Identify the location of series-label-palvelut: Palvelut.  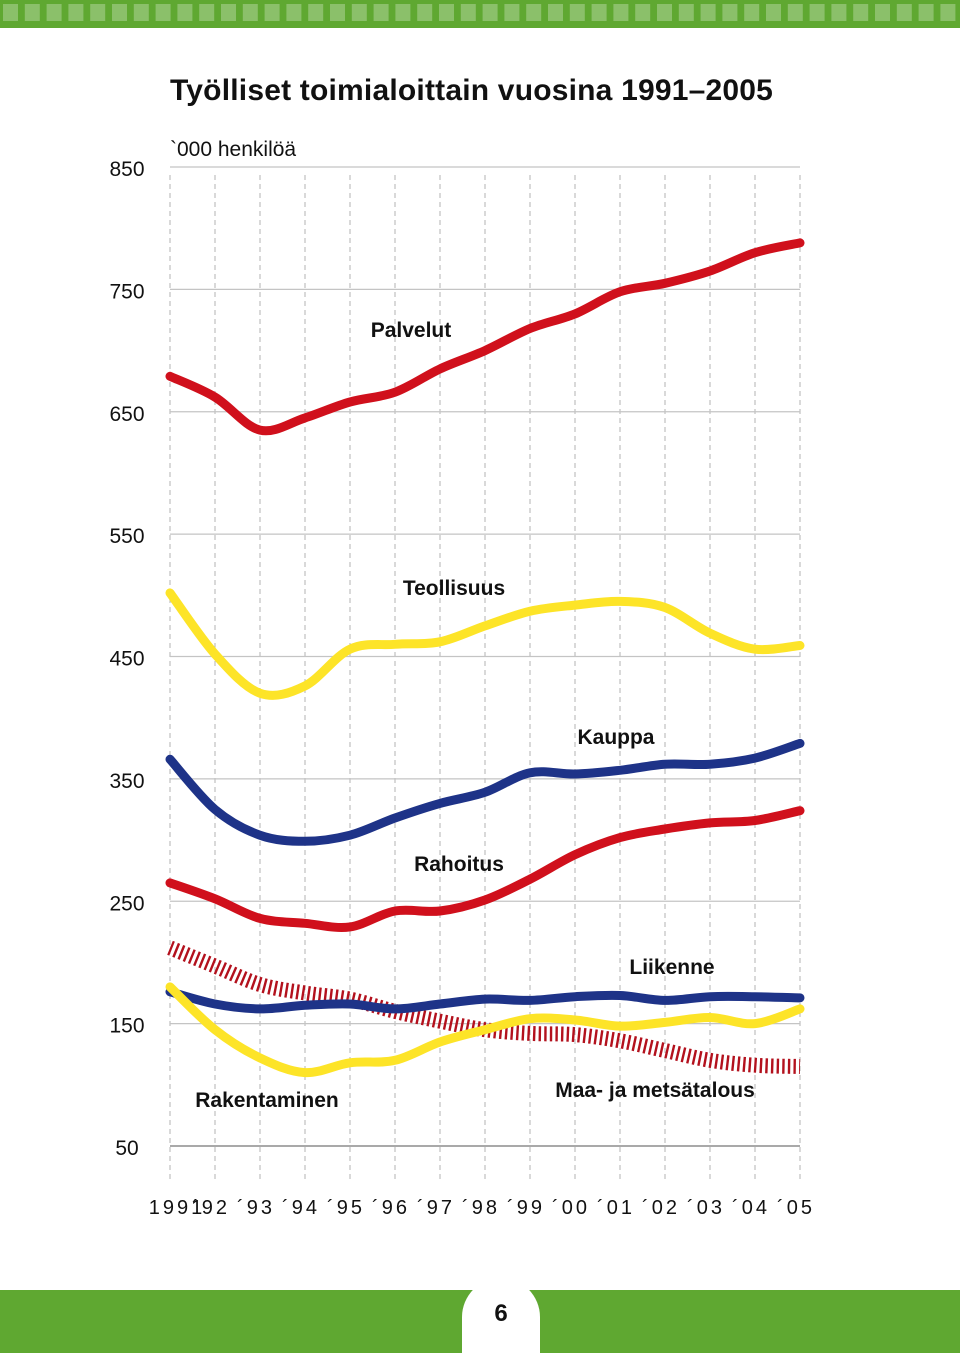
(411, 330).